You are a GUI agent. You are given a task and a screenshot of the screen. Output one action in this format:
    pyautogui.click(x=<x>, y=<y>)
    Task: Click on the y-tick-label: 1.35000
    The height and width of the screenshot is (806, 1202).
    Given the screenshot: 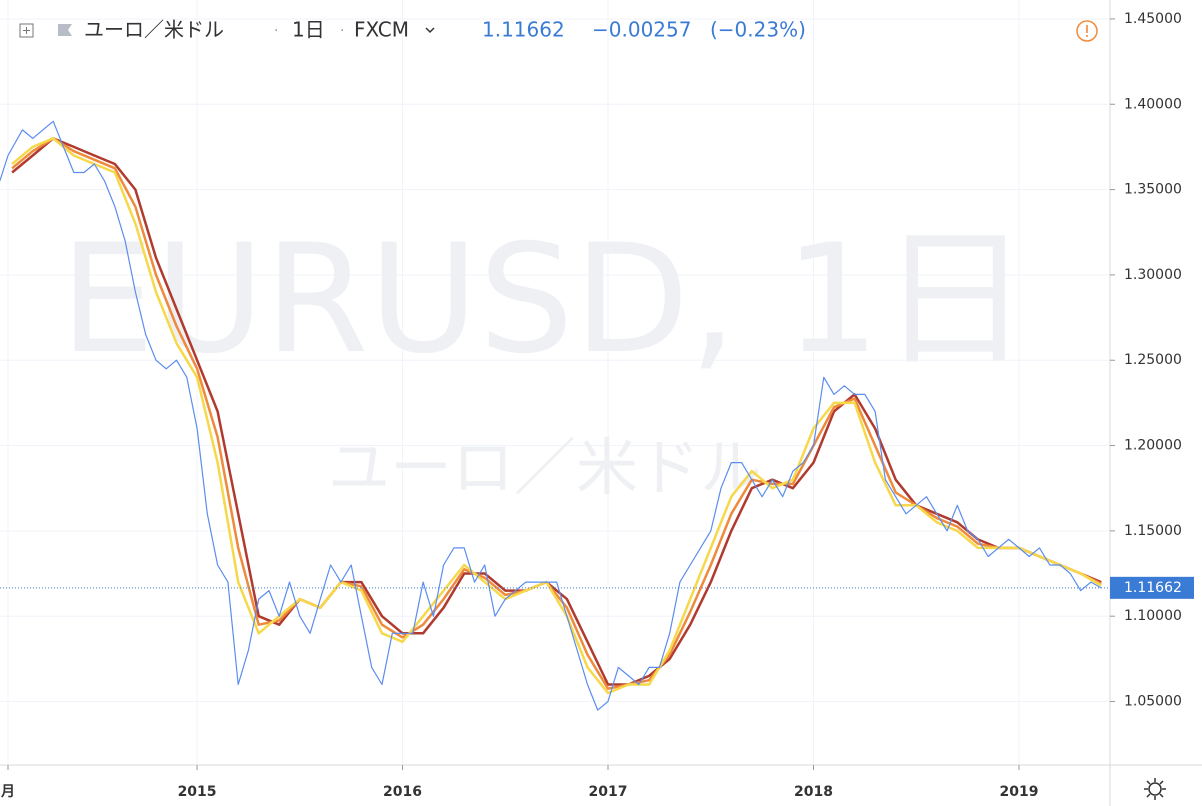 What is the action you would take?
    pyautogui.click(x=1153, y=190)
    